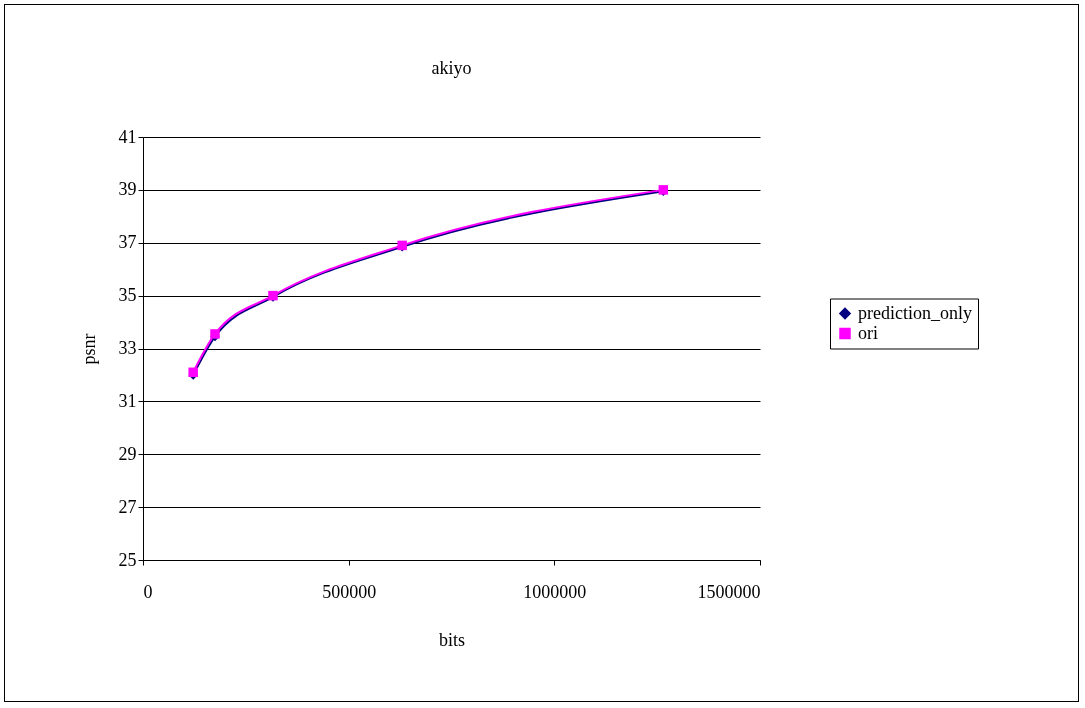  What do you see at coordinates (127, 242) in the screenshot?
I see `y-tick-label: 37` at bounding box center [127, 242].